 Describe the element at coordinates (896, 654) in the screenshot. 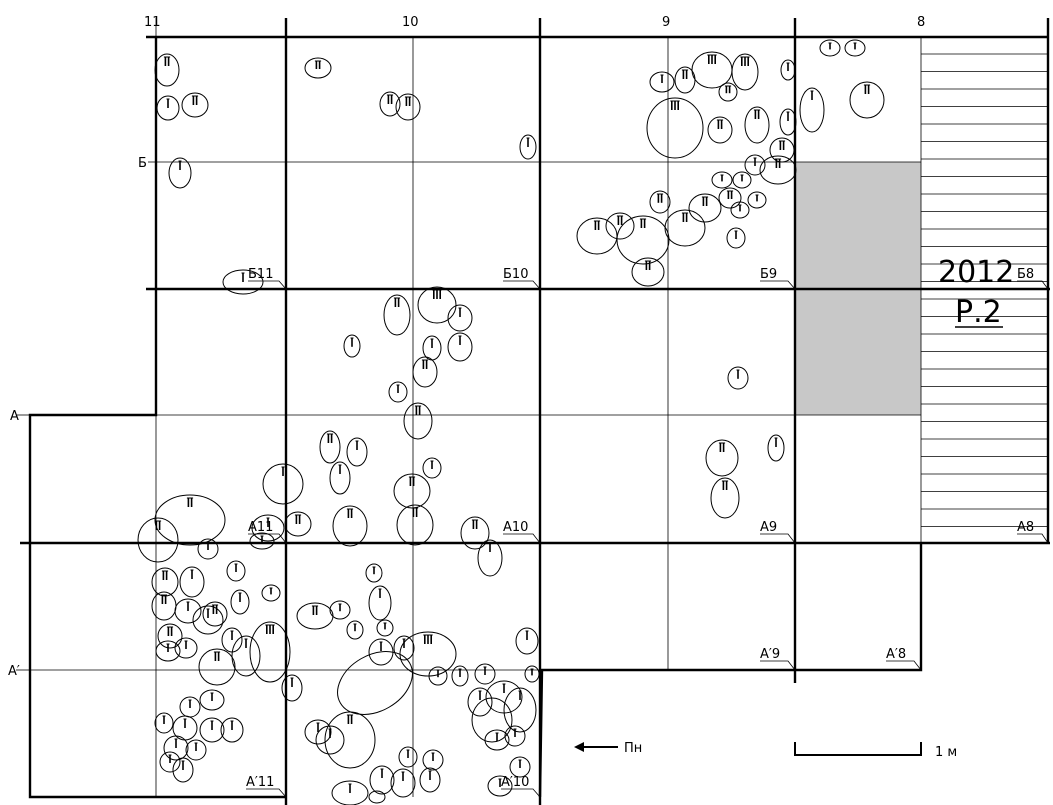

I see `square-label-ap8: А′8` at that location.